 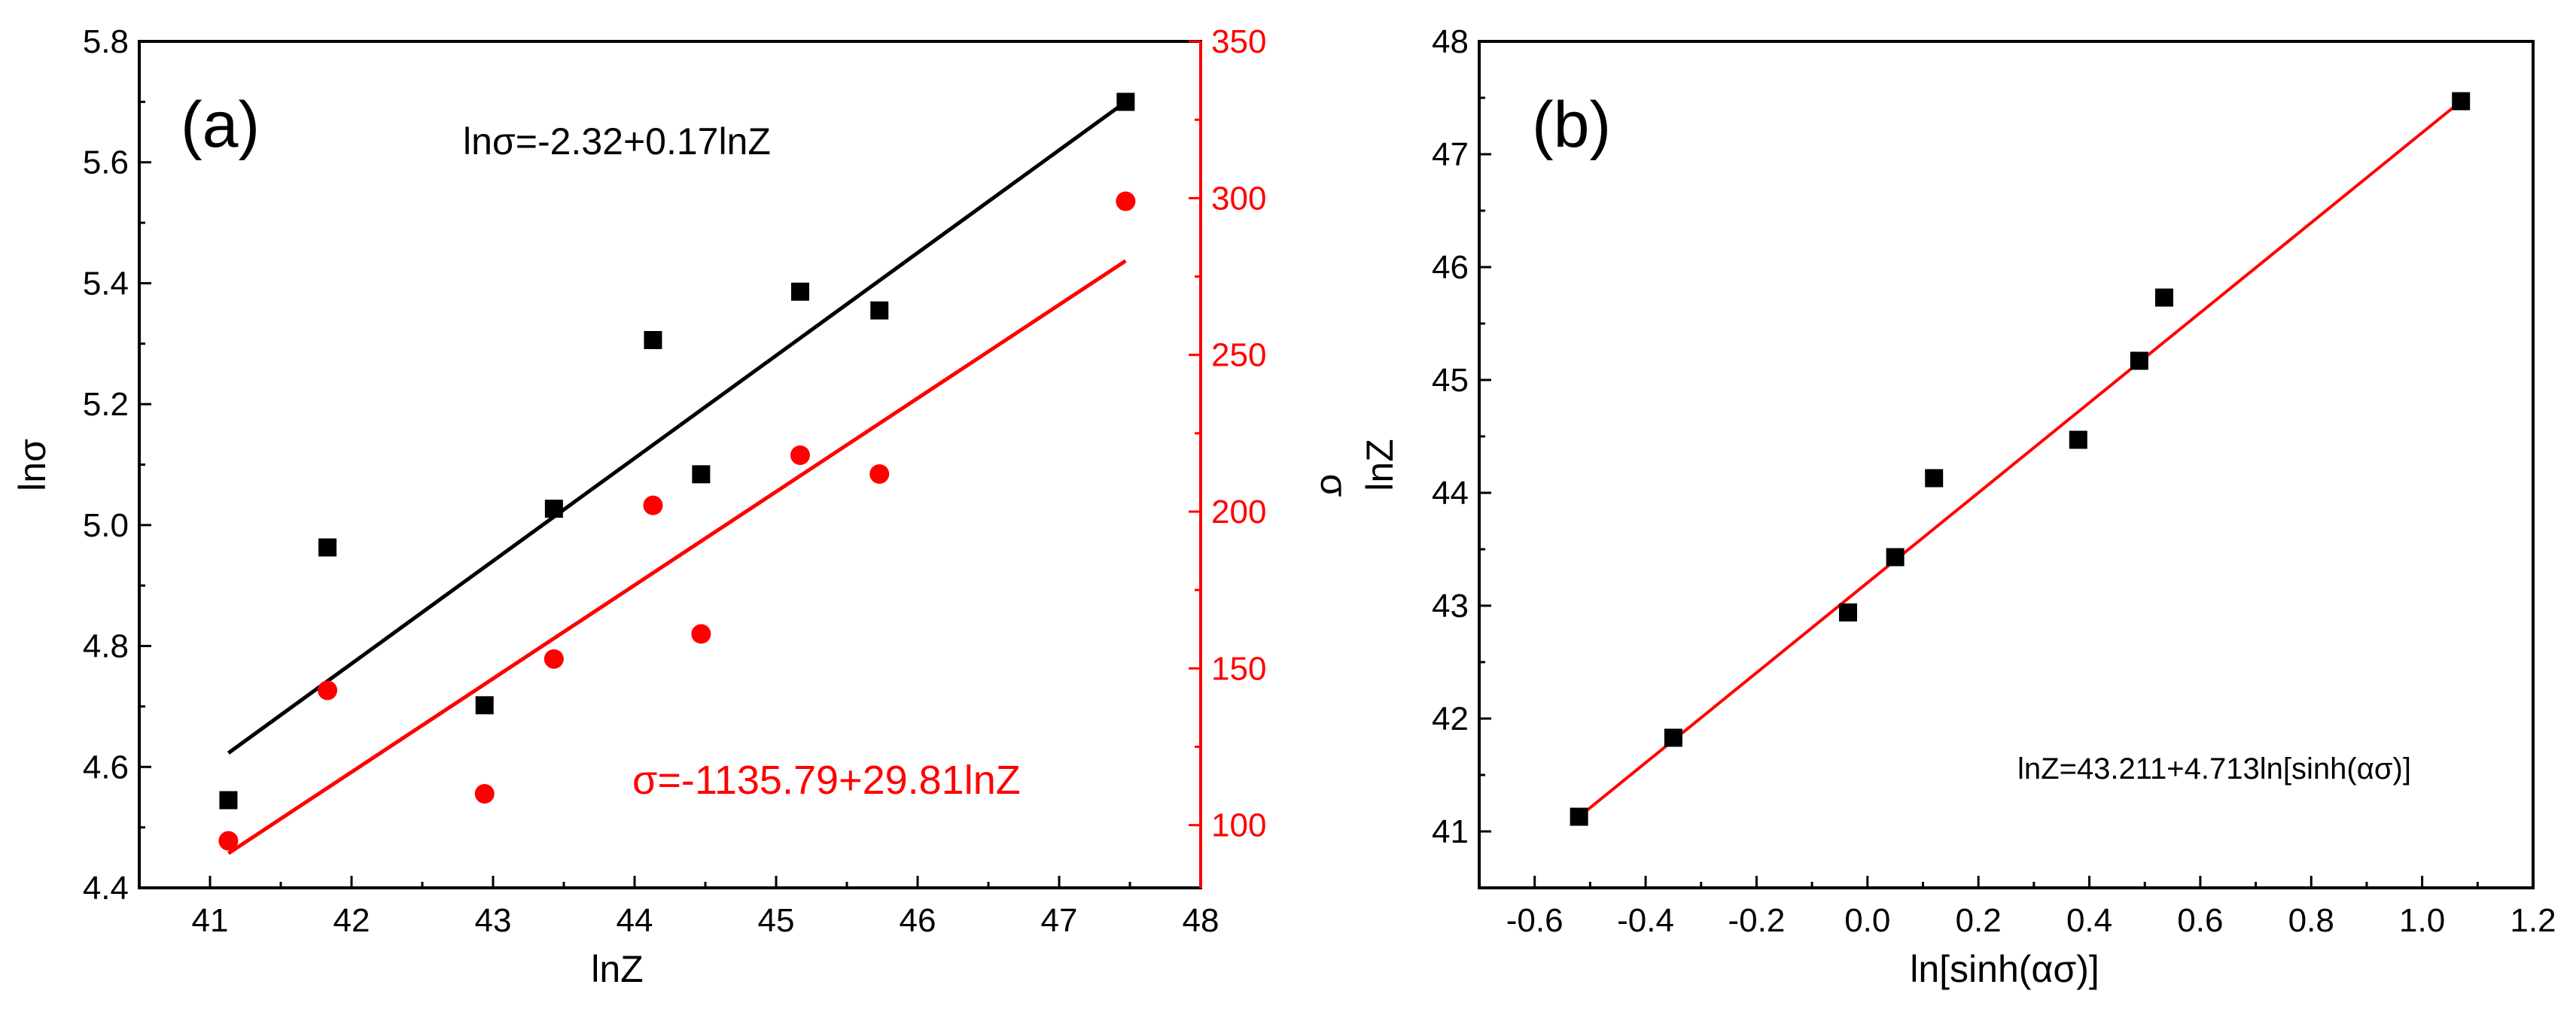 I want to click on panel-b-x-tick-label: 0.8, so click(x=2311, y=920).